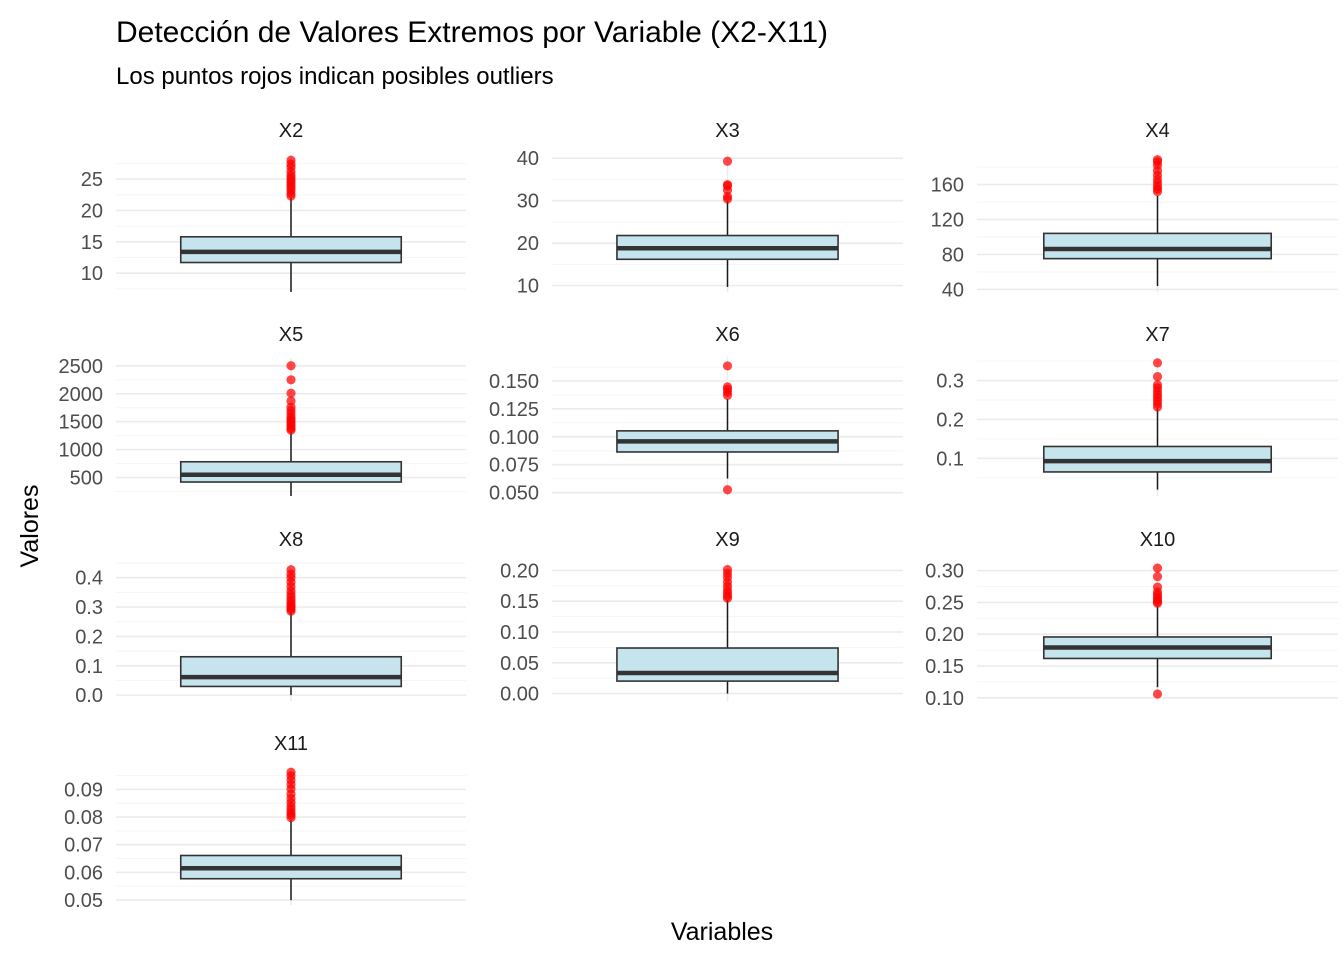  I want to click on y-tick-label: 1000, so click(81, 451).